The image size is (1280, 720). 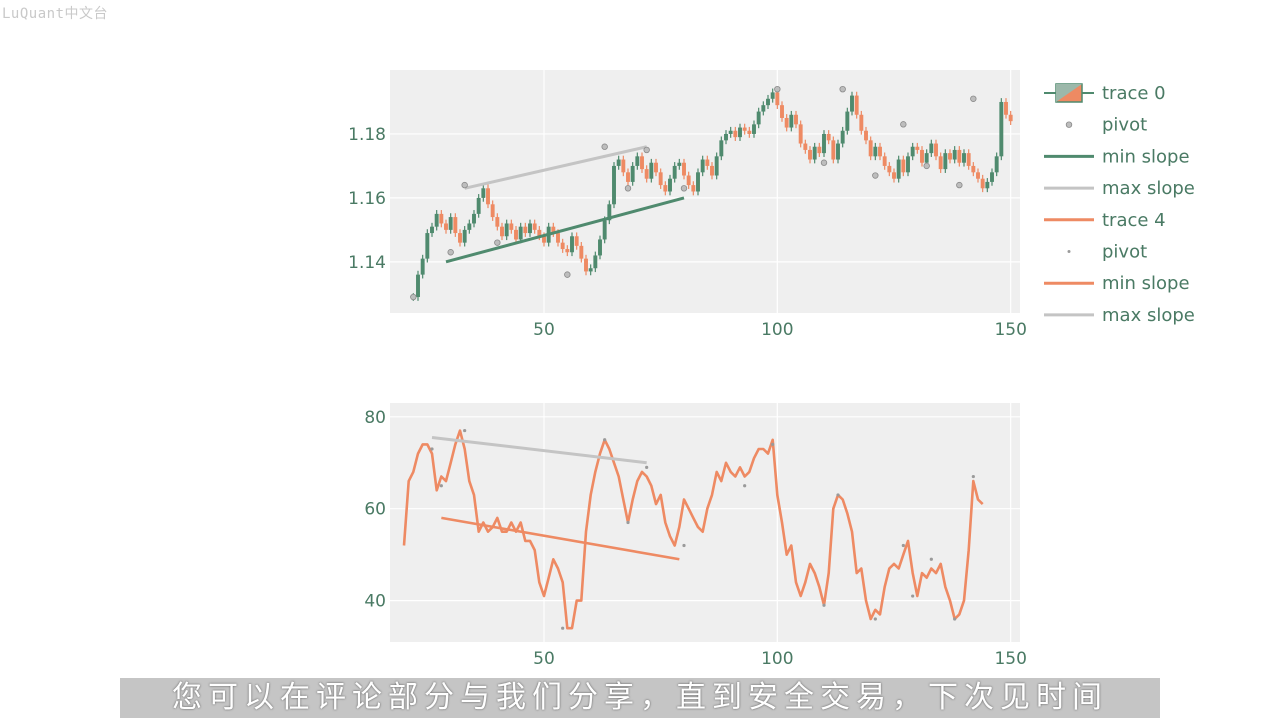 I want to click on indicator-ytick-label: 40, so click(x=375, y=602).